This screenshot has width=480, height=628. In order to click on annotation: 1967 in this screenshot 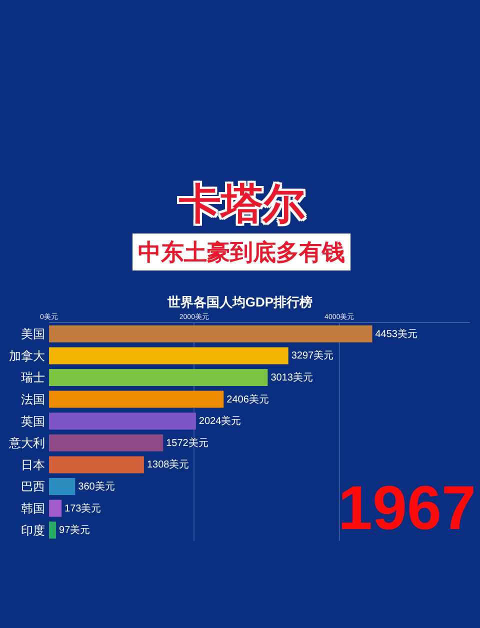, I will do `click(407, 508)`.